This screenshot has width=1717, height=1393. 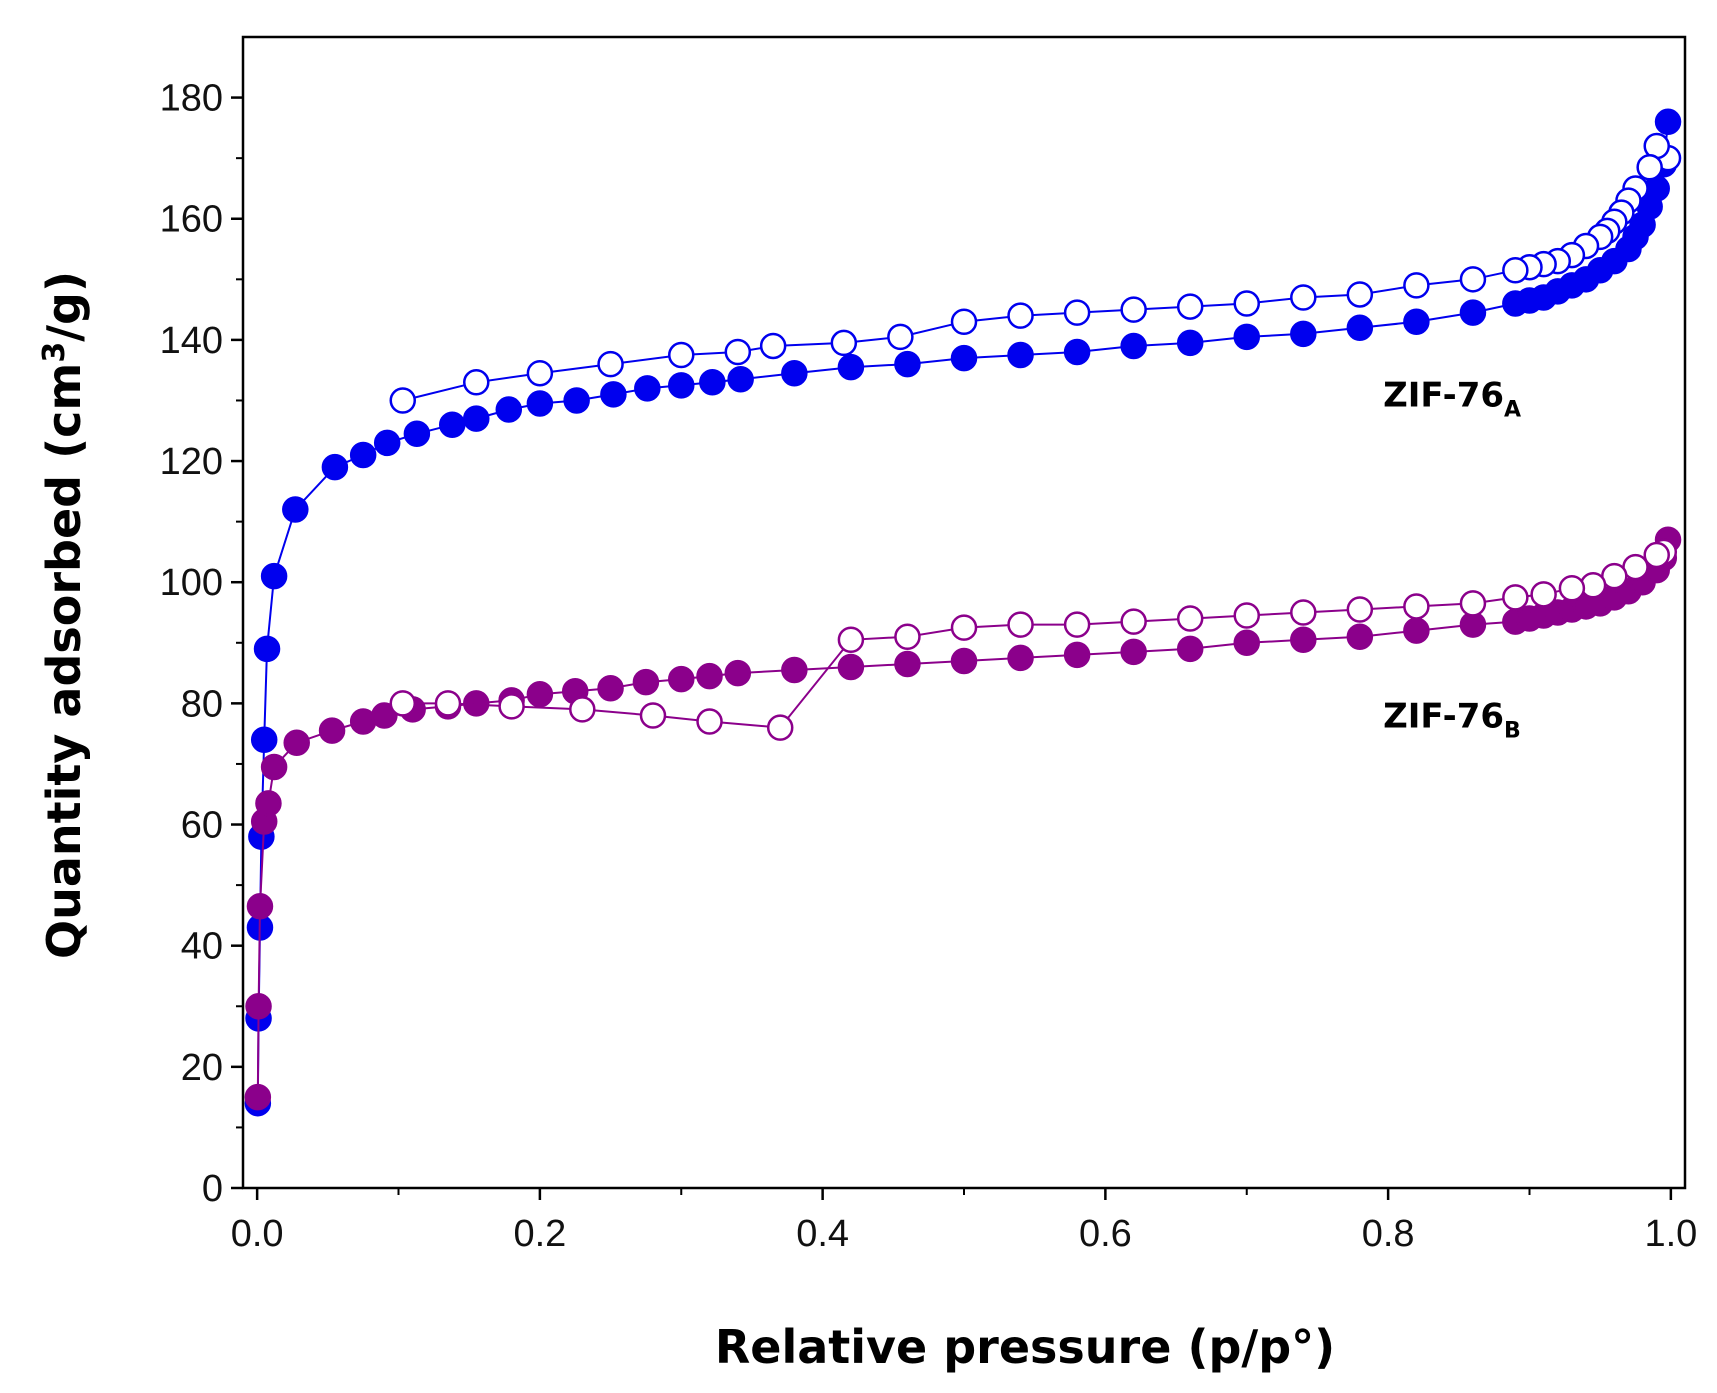 What do you see at coordinates (257, 1234) in the screenshot?
I see `x-tick-label: 0.0` at bounding box center [257, 1234].